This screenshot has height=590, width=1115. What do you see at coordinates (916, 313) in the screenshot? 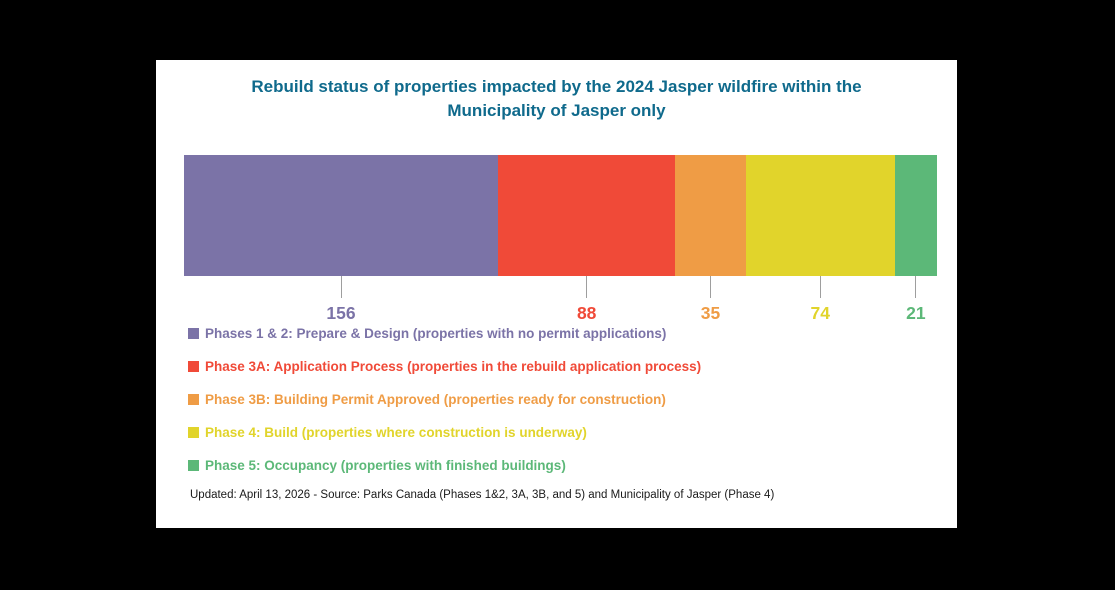
I see `data-label-5: 21` at bounding box center [916, 313].